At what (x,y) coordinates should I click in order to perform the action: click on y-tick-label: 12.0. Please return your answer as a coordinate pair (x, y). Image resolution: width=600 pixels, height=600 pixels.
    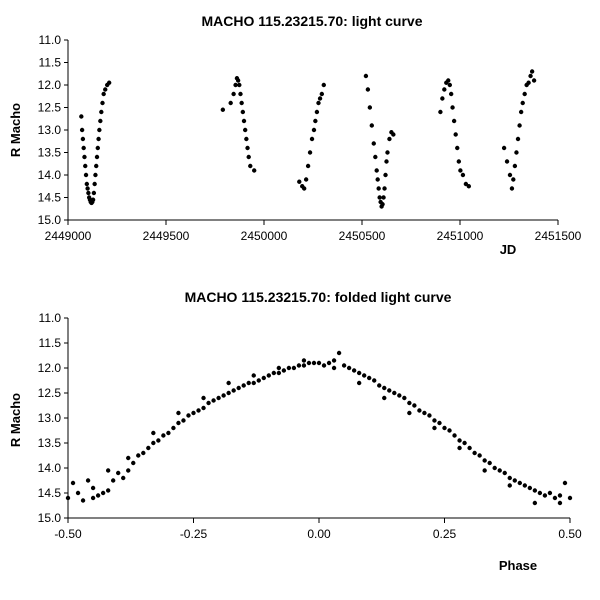
    Looking at the image, I should click on (50, 85).